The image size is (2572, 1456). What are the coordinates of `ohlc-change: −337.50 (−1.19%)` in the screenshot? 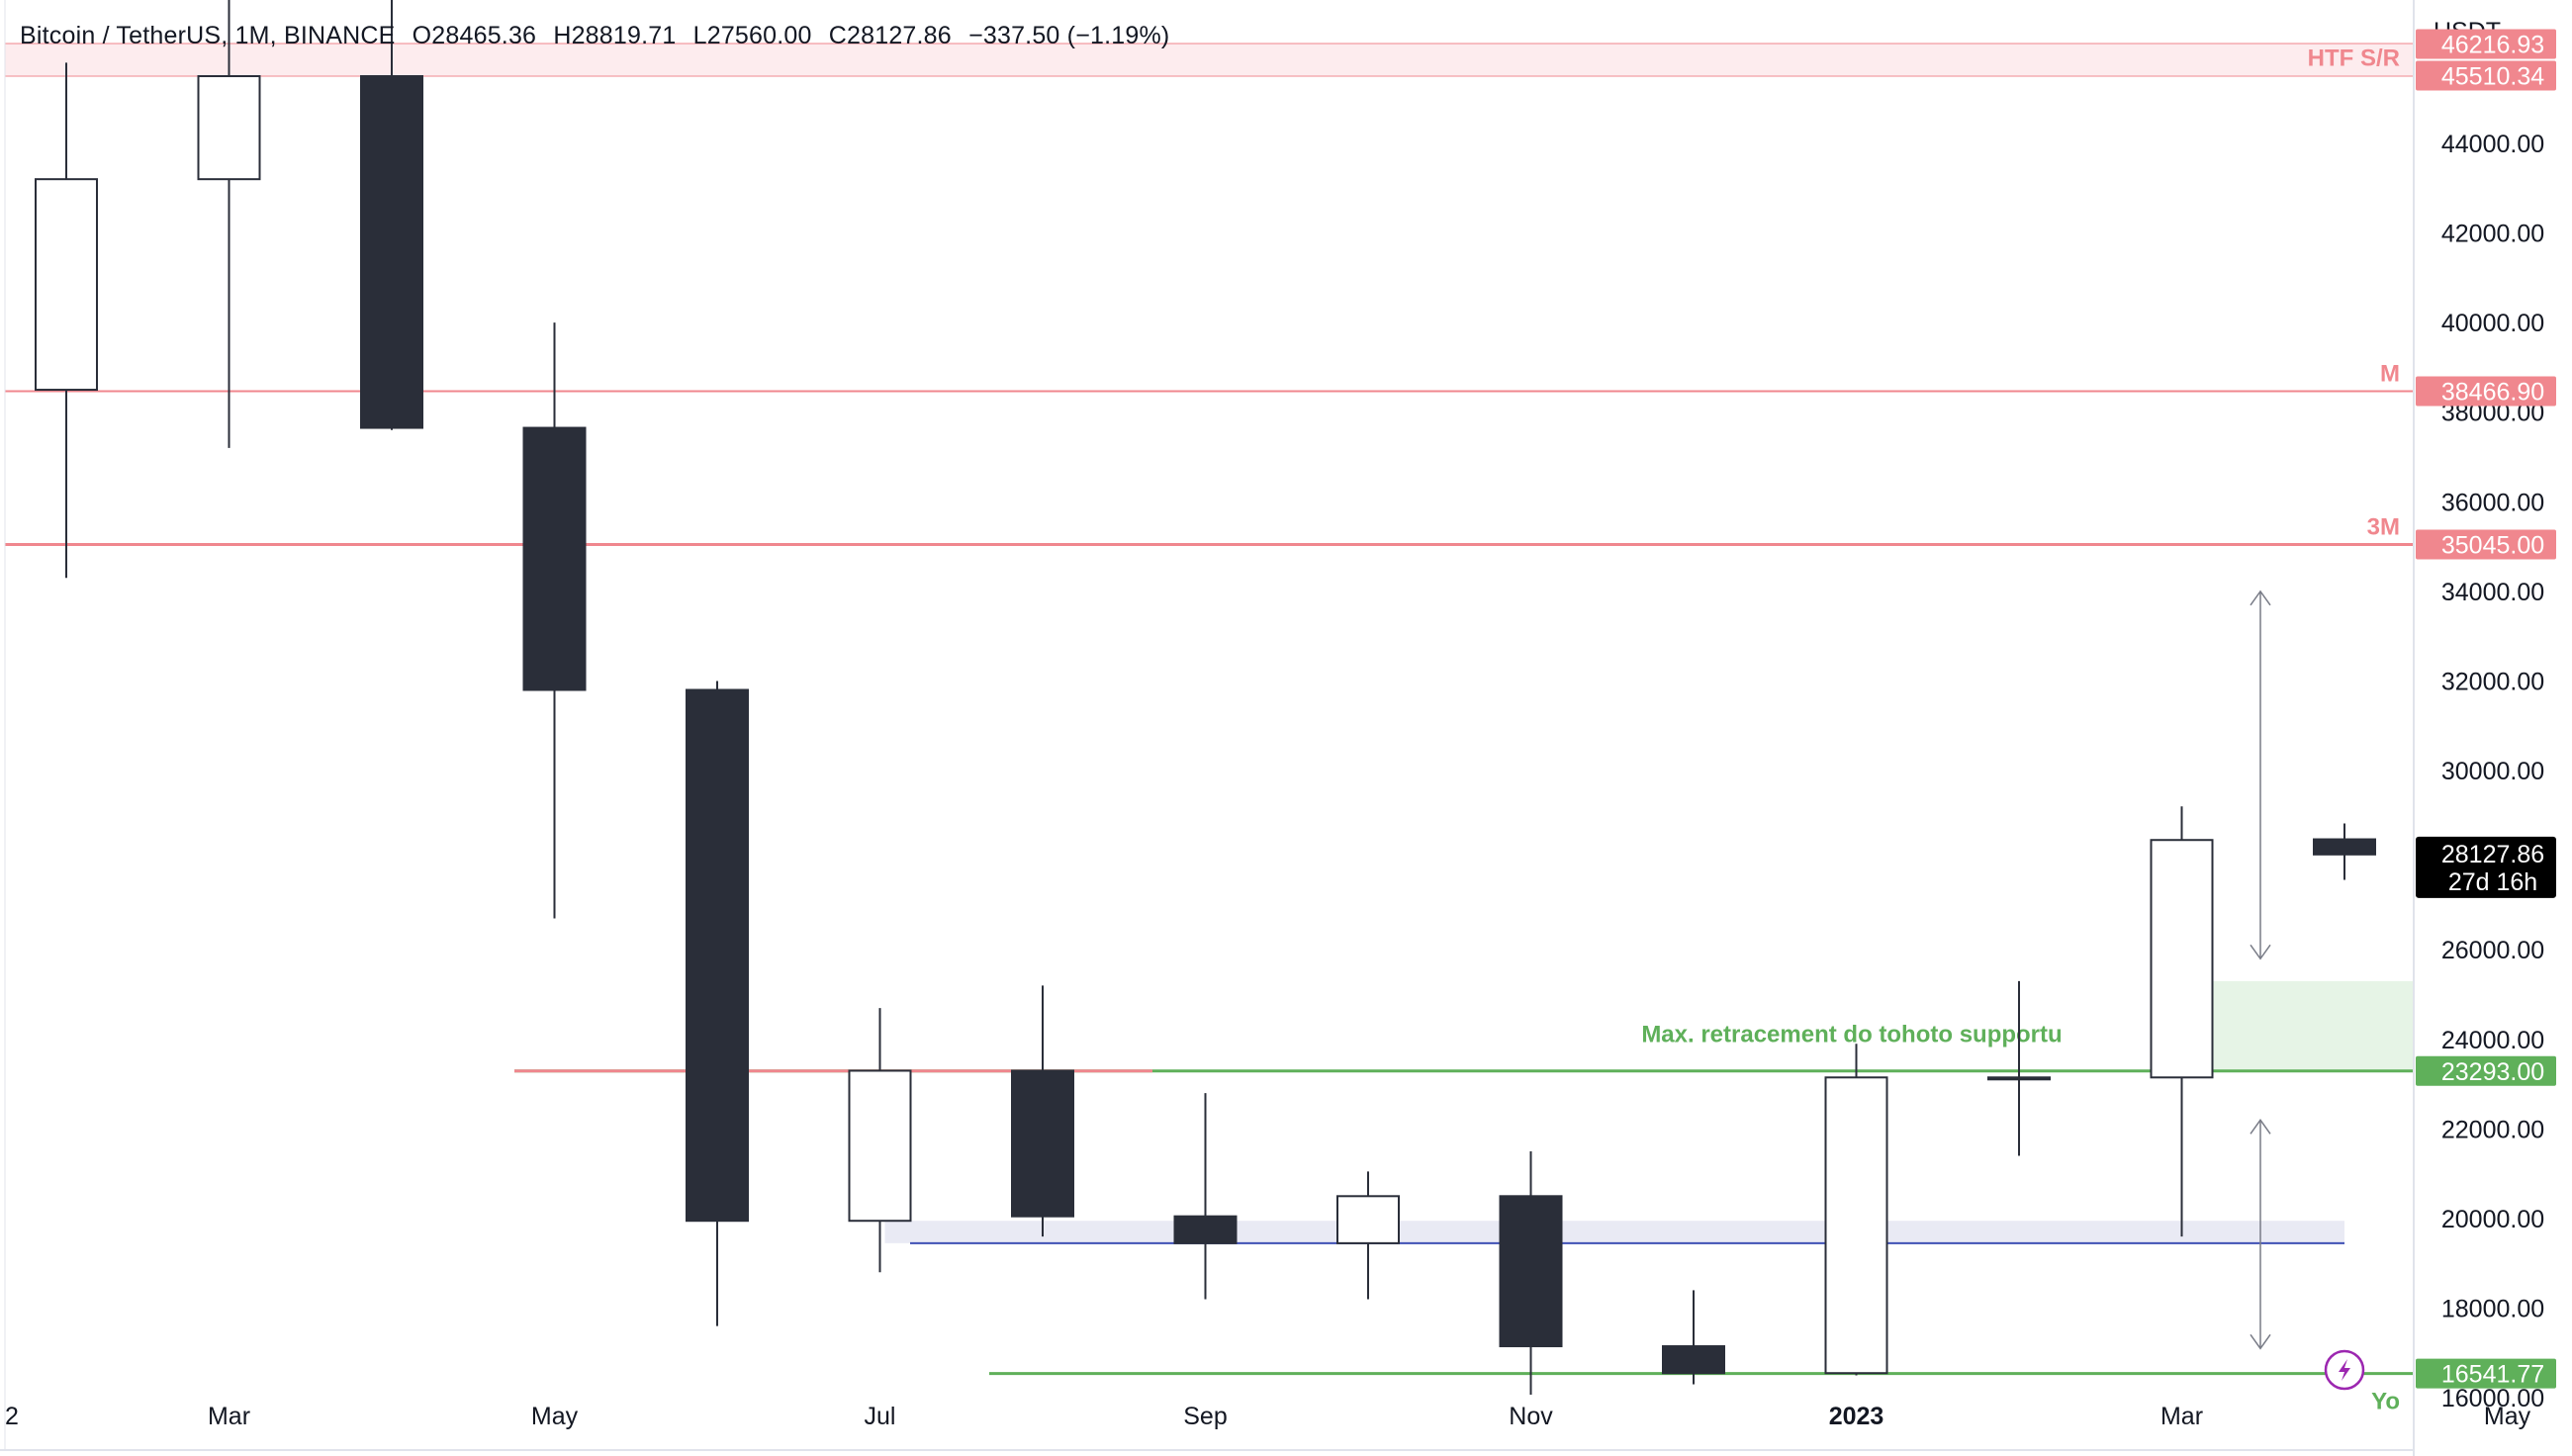 It's located at (1069, 35).